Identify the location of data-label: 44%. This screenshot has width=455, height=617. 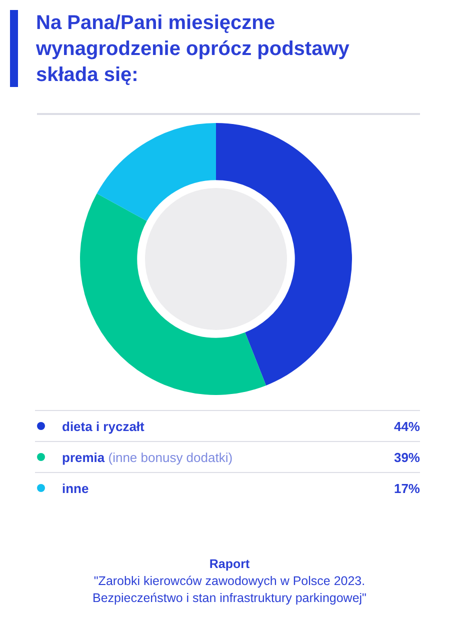
(407, 426).